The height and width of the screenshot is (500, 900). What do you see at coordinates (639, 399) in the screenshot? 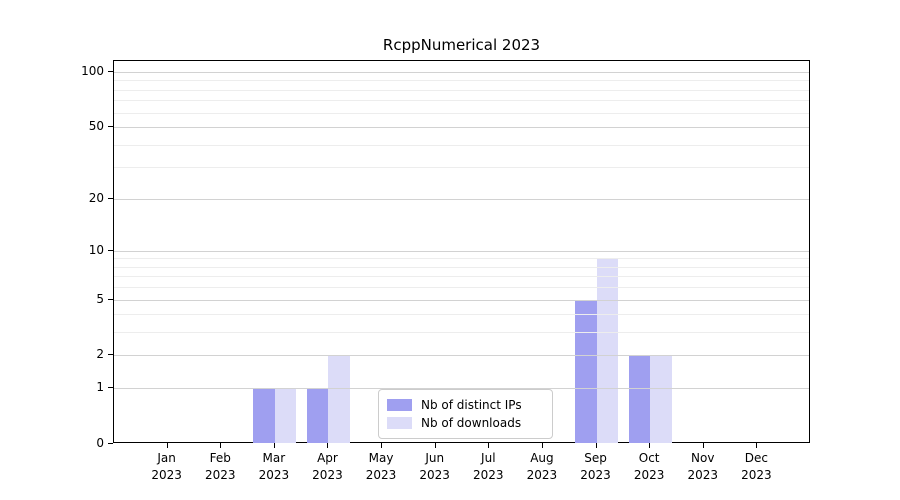
I see `bar-oct-distinct-ips` at bounding box center [639, 399].